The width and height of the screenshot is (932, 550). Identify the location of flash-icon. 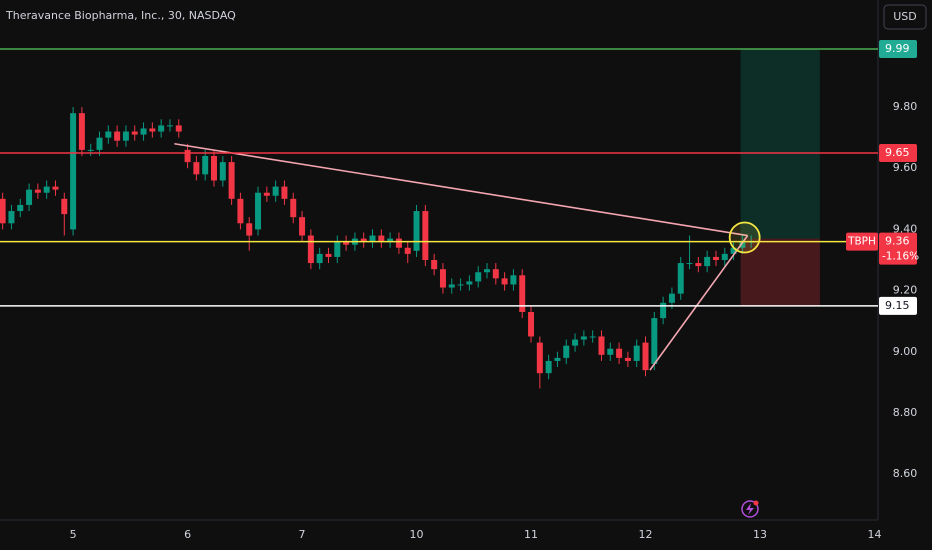
(750, 509).